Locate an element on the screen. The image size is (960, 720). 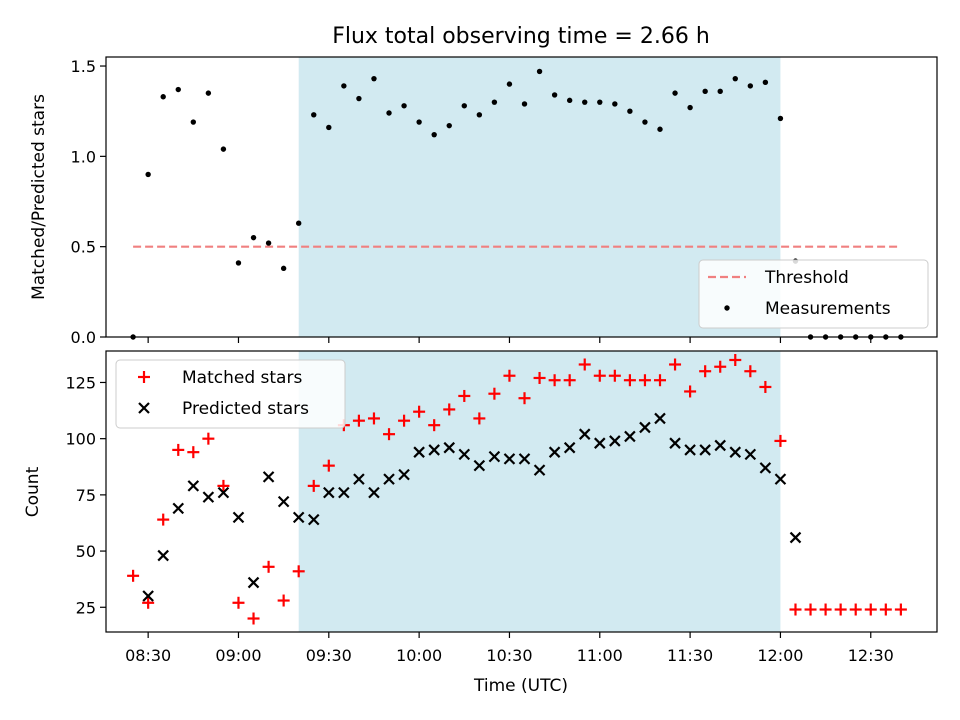
legend-label: Threshold is located at coordinates (806, 278).